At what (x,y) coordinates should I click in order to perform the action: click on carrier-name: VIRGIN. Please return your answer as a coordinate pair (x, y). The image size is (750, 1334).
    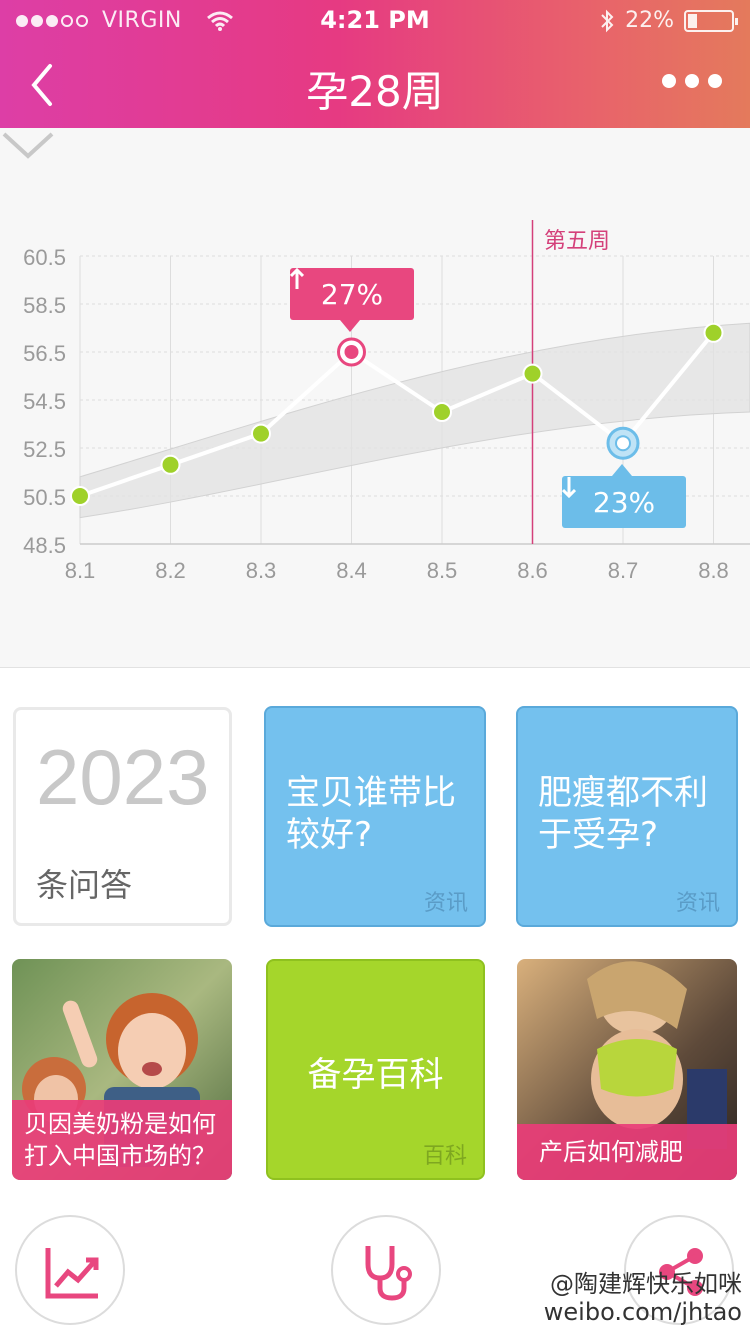
    Looking at the image, I should click on (142, 20).